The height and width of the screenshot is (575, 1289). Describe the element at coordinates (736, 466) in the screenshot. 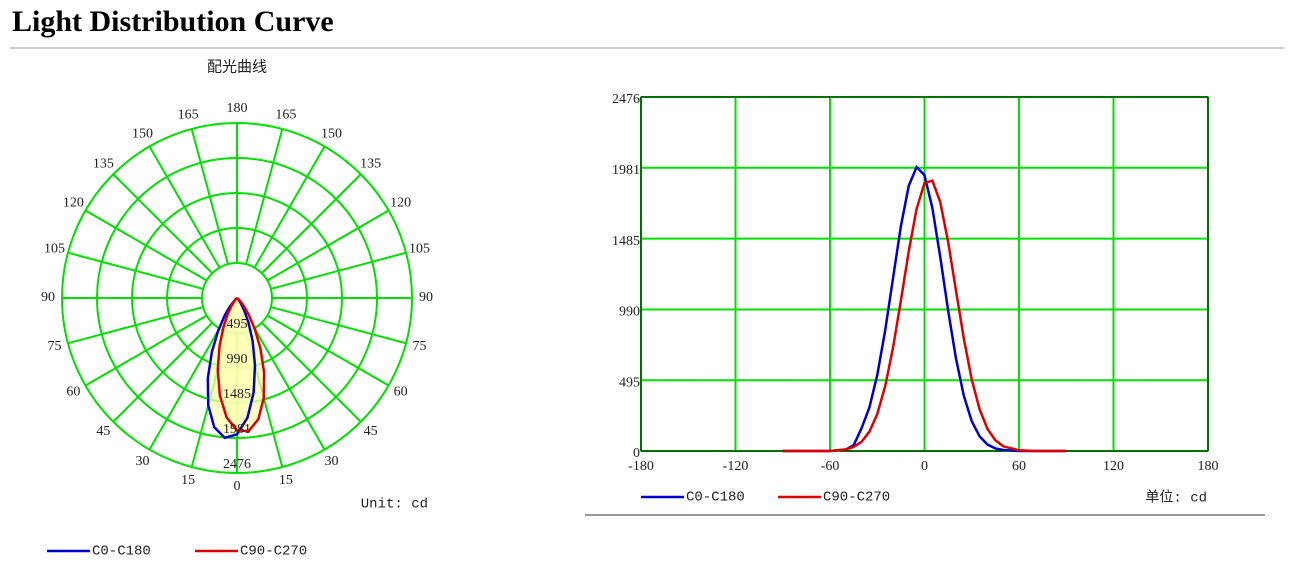

I see `x-tick-label: -120` at that location.